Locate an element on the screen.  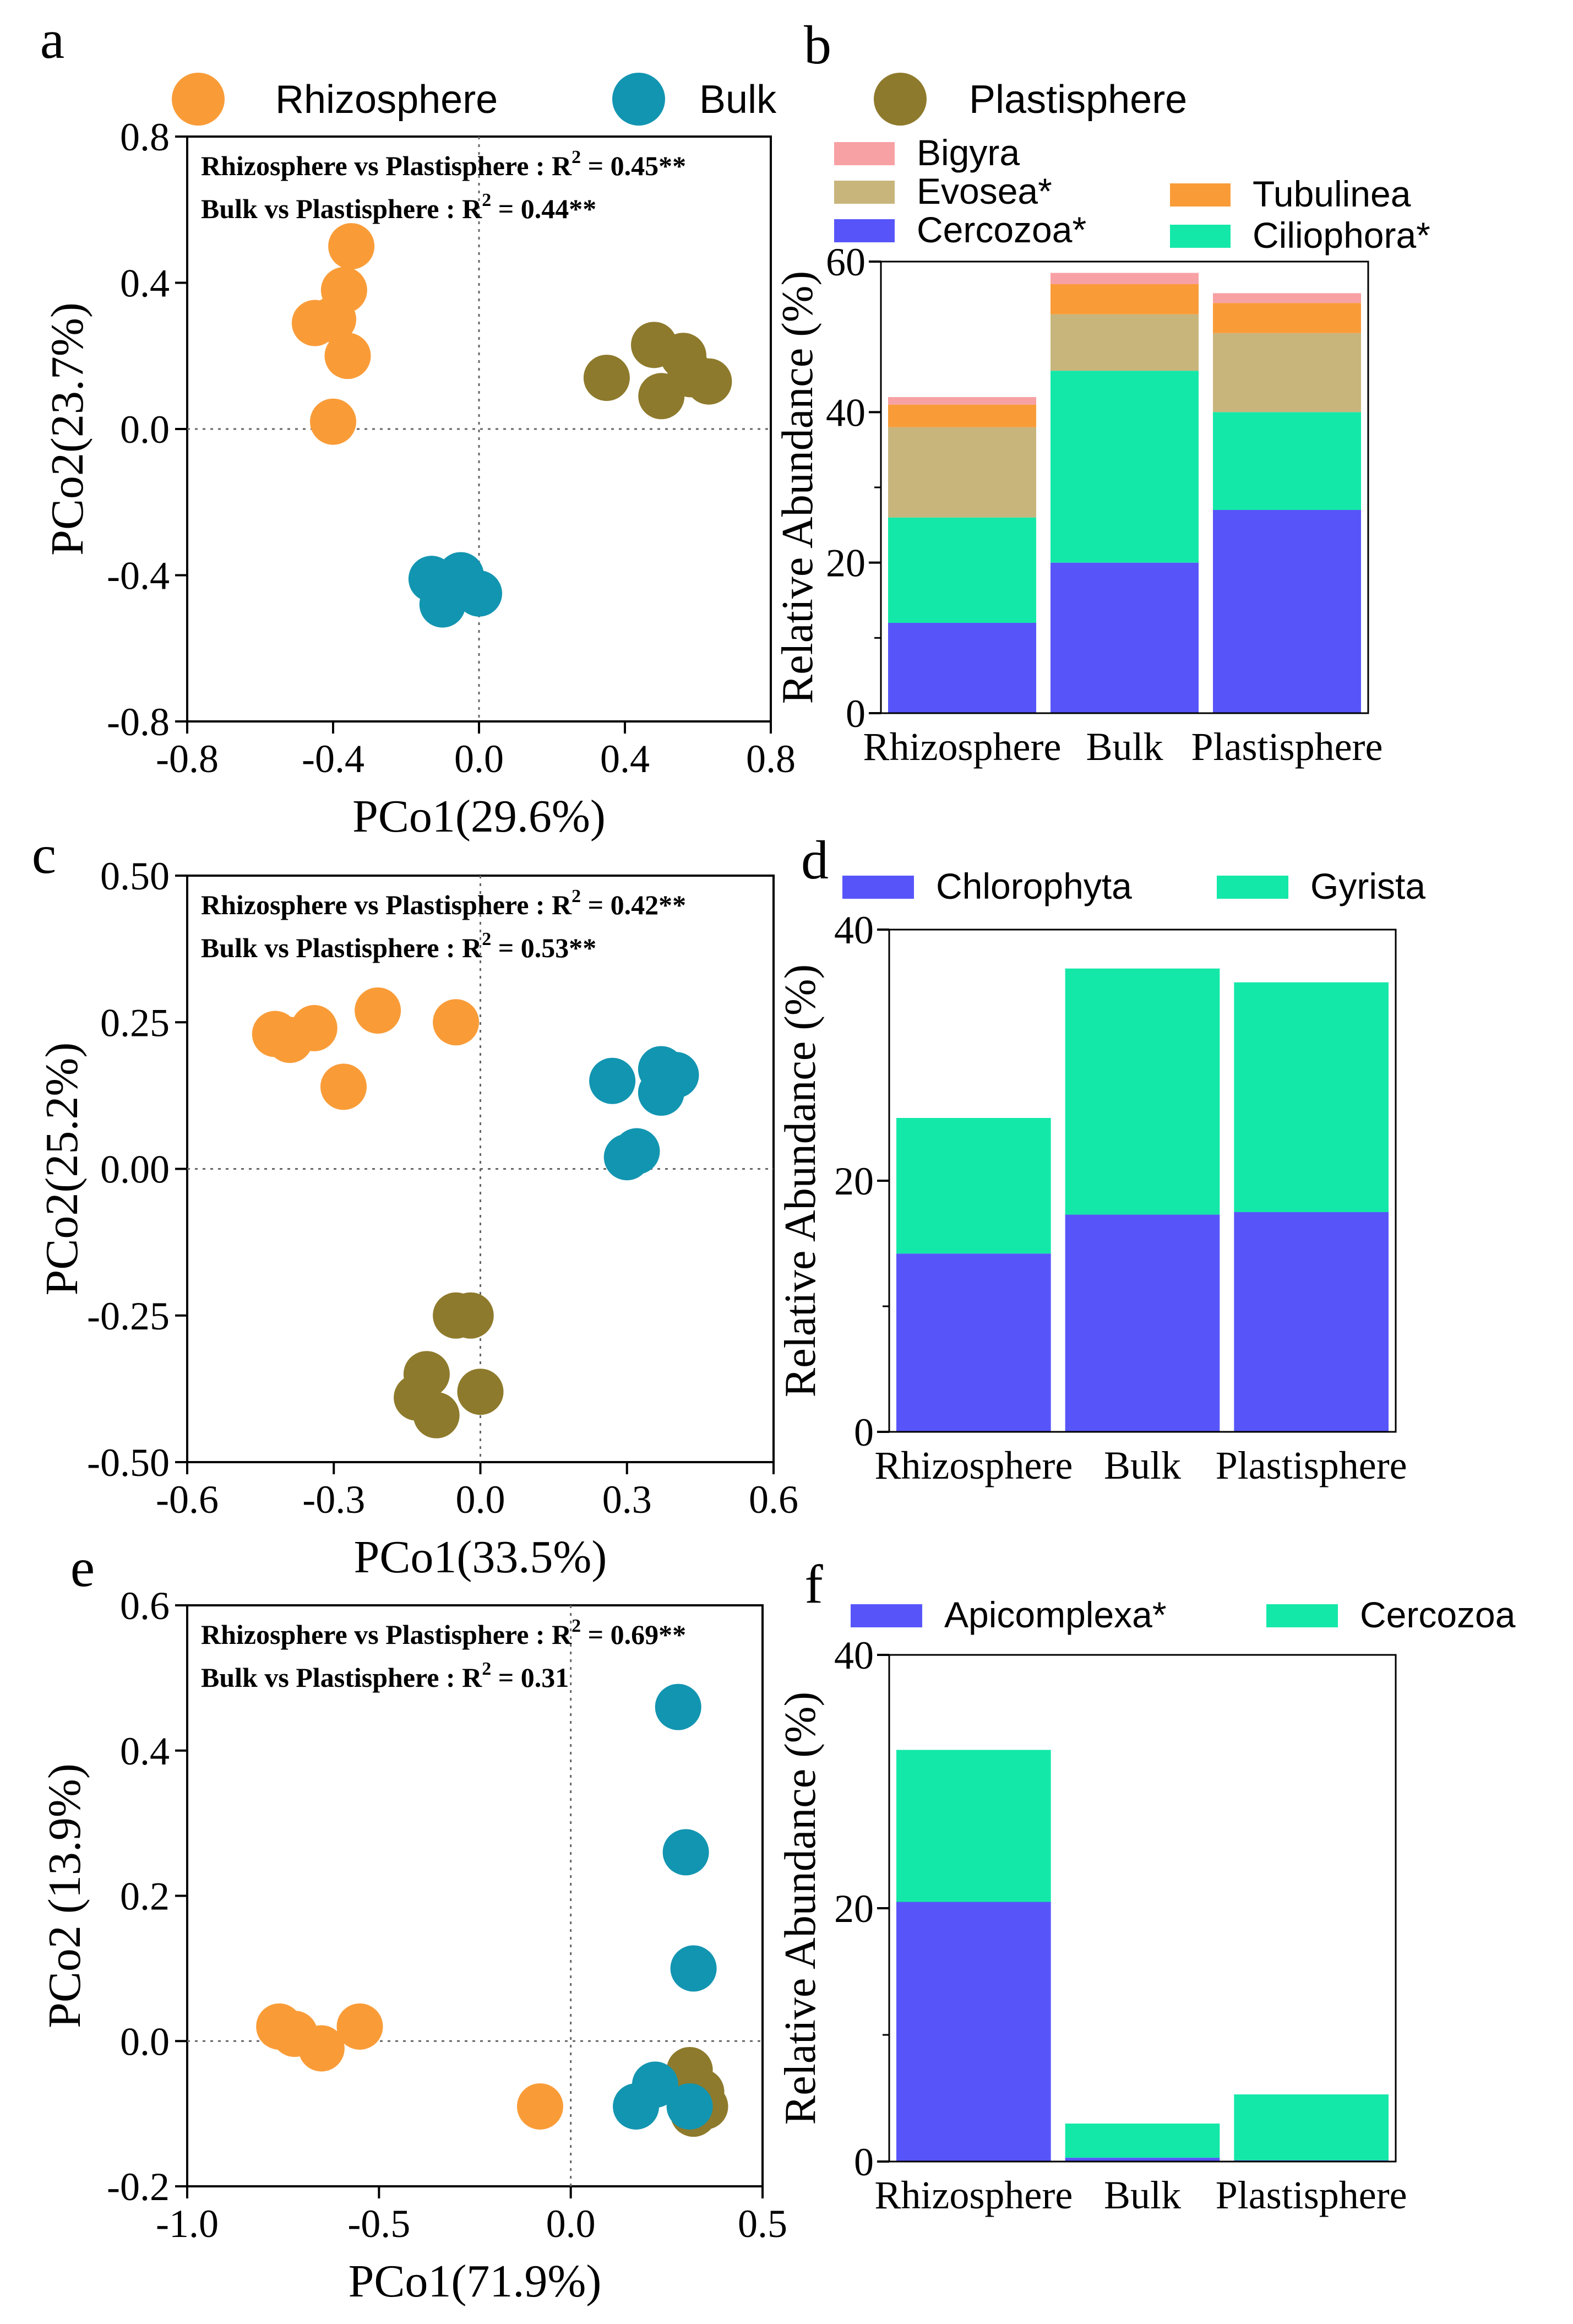
y-tick-label-b: 0 is located at coordinates (856, 714).